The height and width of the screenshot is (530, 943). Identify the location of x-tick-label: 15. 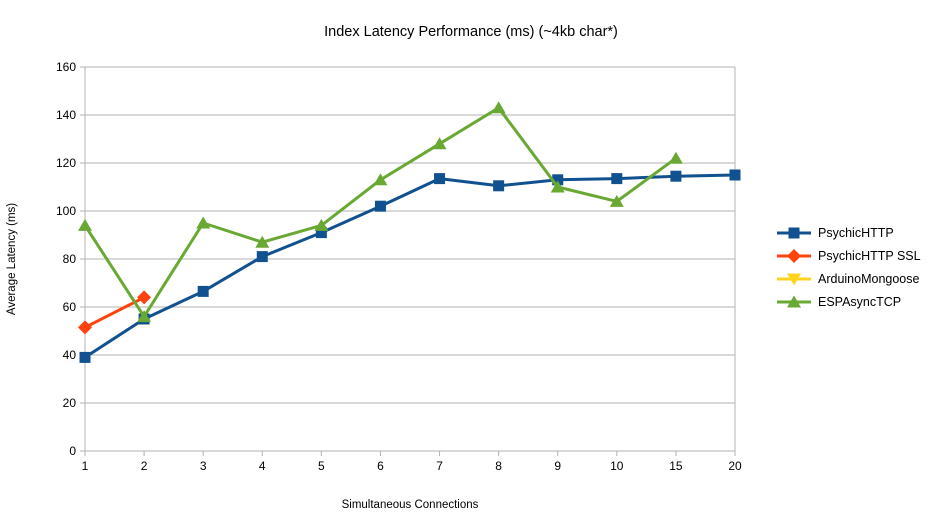
(676, 466).